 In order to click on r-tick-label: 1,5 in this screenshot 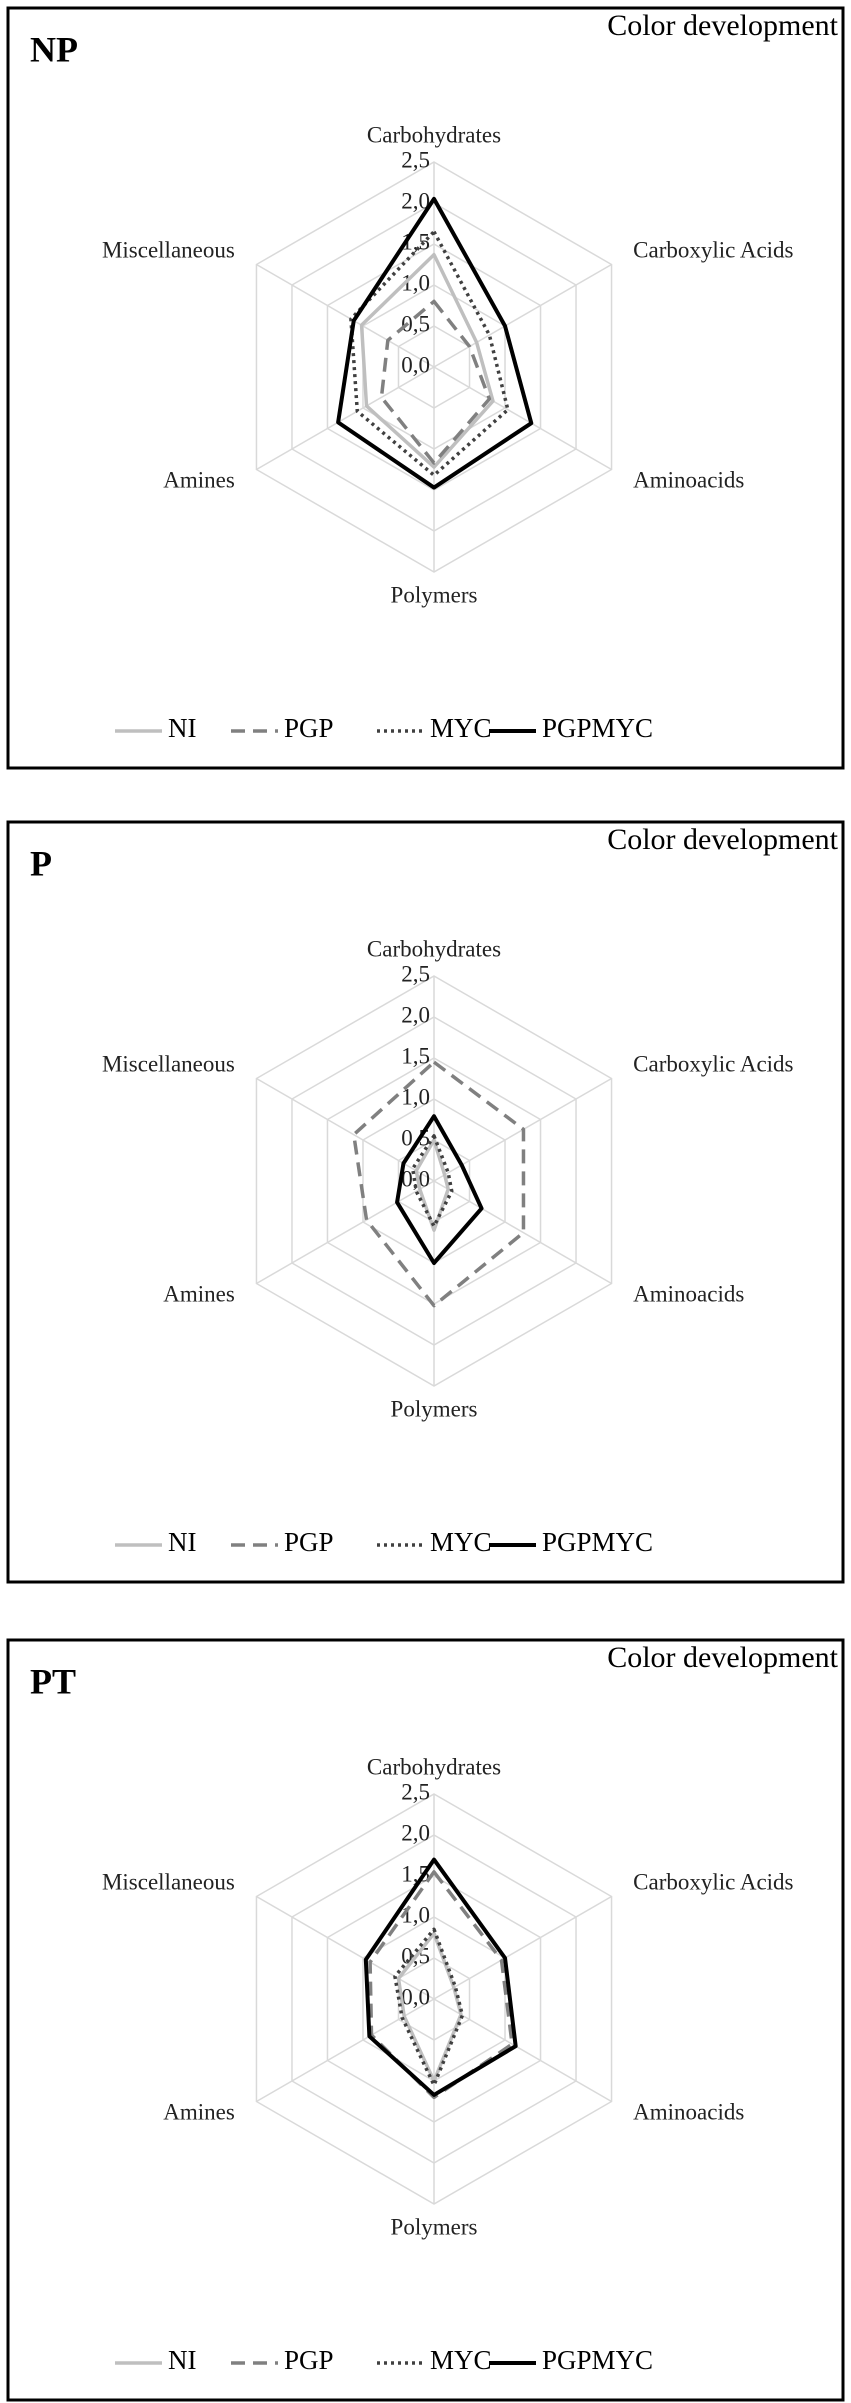, I will do `click(415, 1055)`.